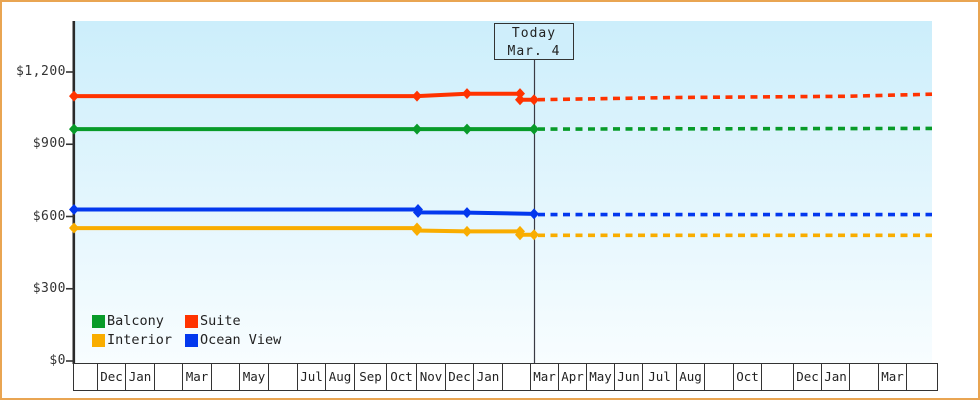 The width and height of the screenshot is (980, 400). Describe the element at coordinates (628, 377) in the screenshot. I see `x-axis-month-cell: Jun` at that location.